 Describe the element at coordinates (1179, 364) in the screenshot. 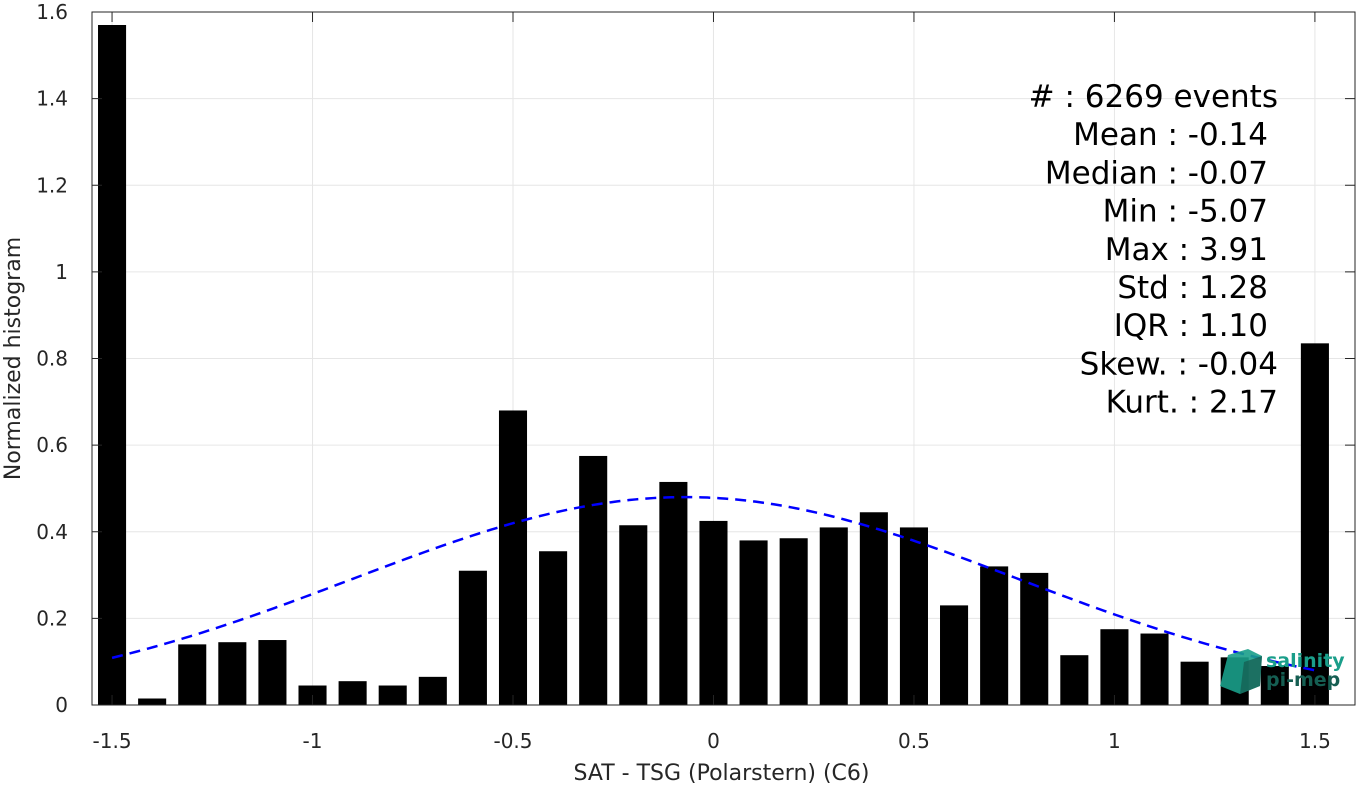

I see `stats-line: Skew. : -0.04` at that location.